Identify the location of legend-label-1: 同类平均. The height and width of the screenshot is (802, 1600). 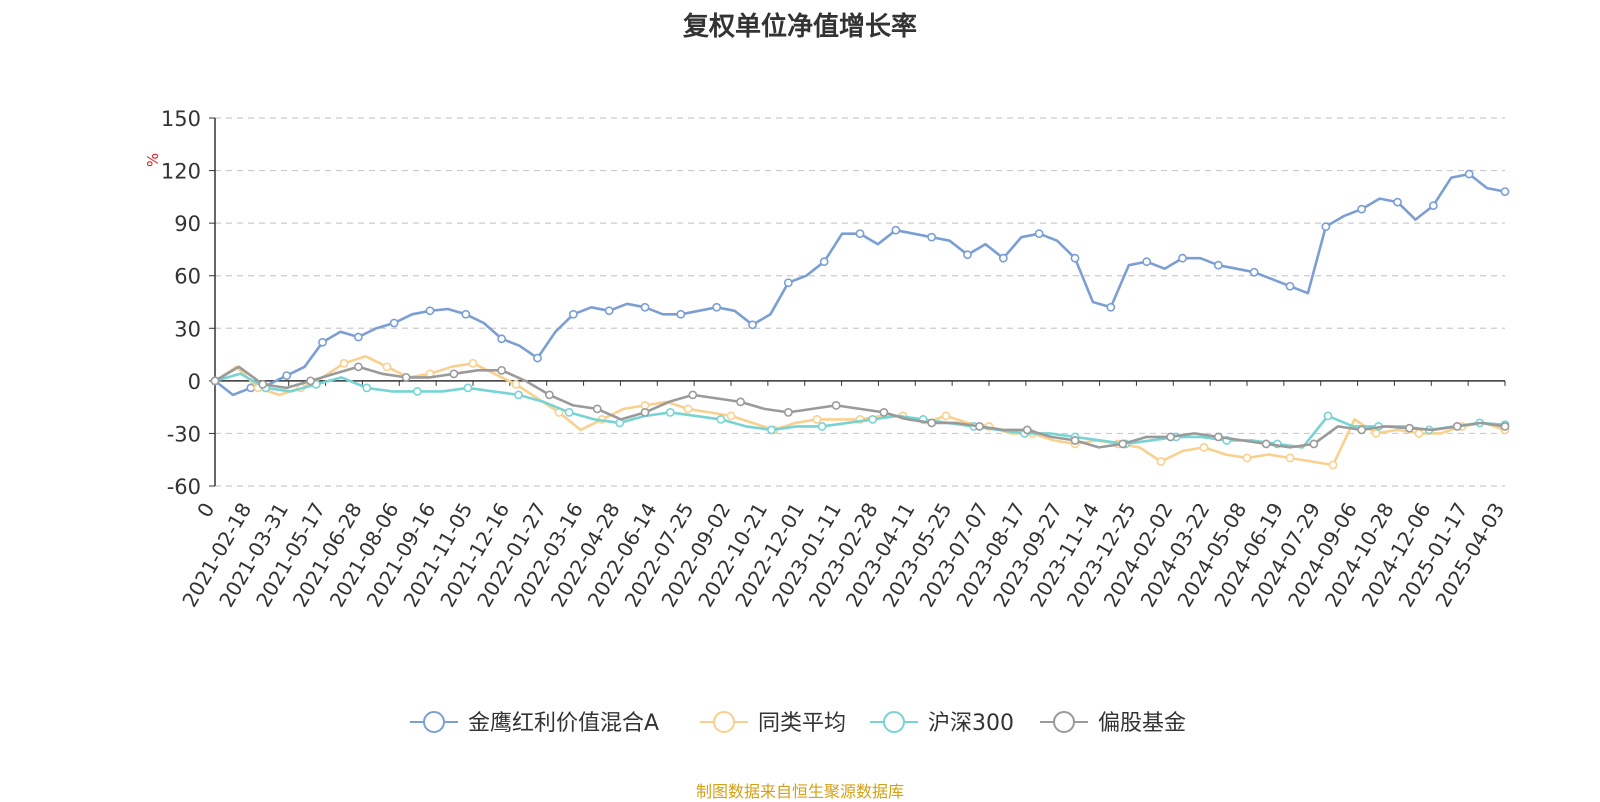
(802, 723).